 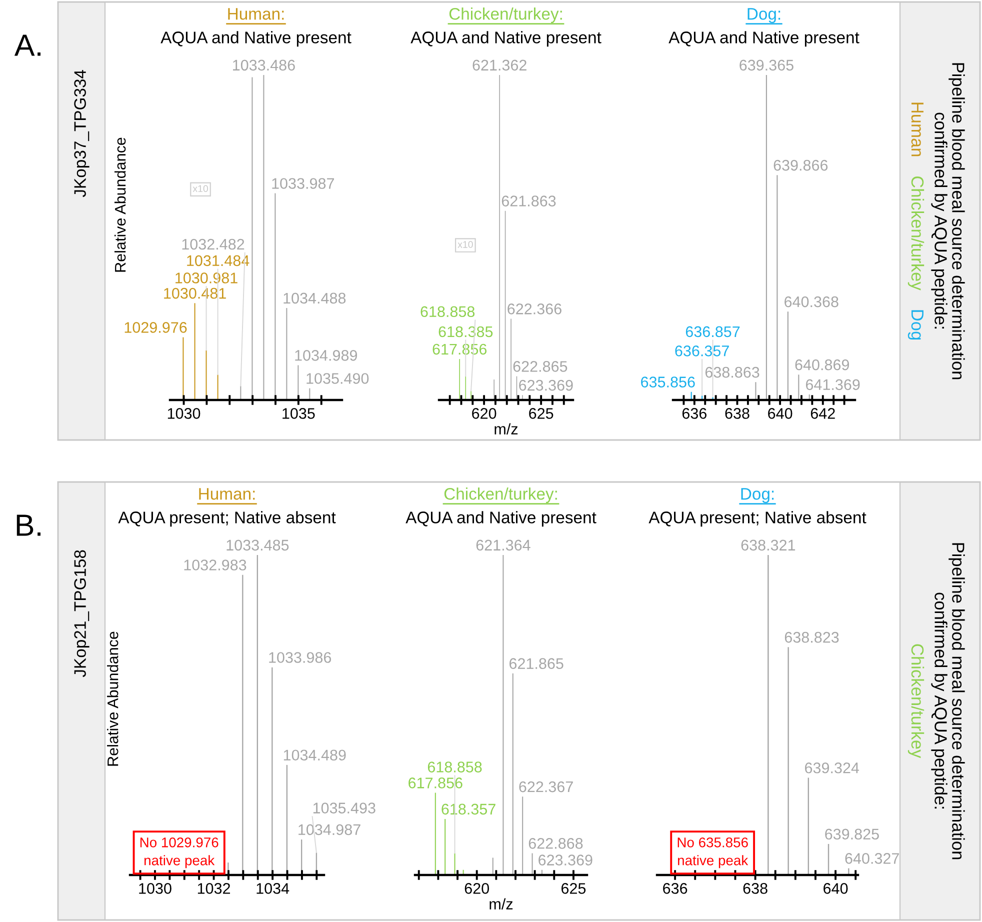 I want to click on annotation: 1033.486, so click(x=264, y=65).